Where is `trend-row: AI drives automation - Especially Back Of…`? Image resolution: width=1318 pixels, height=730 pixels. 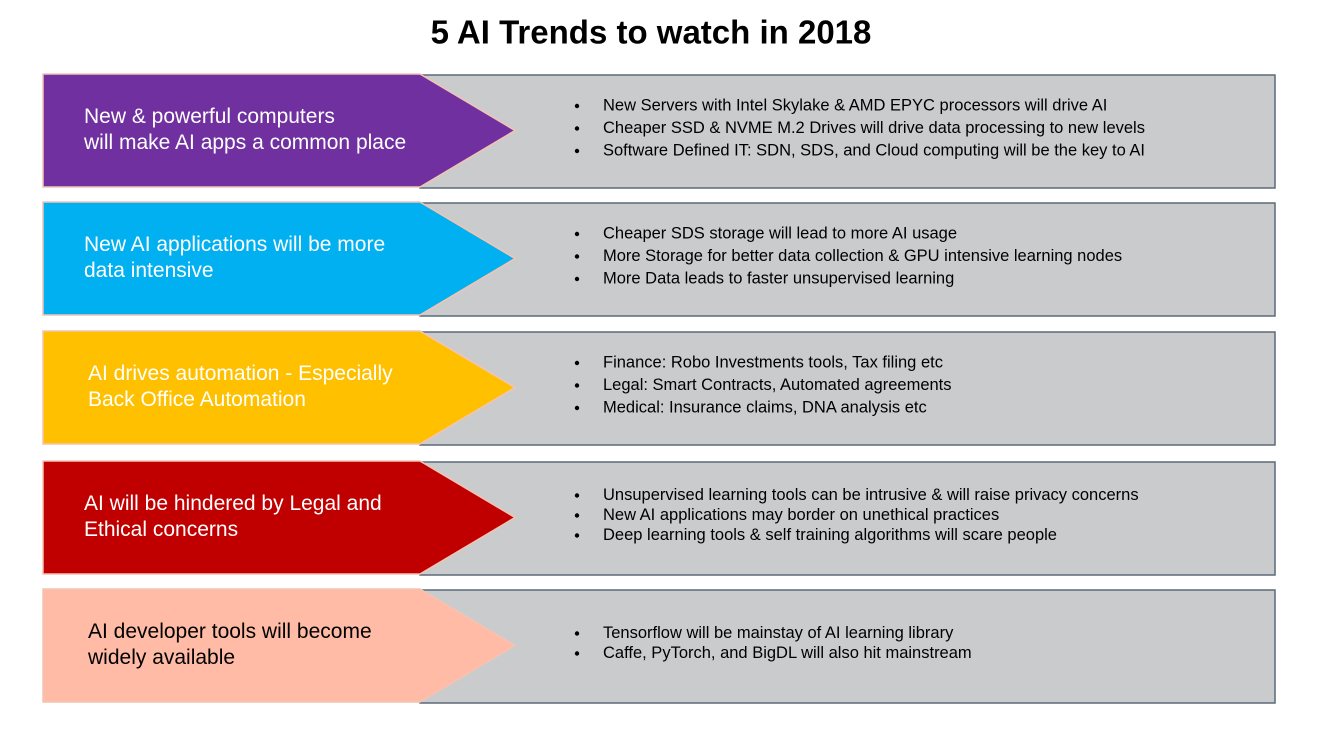
trend-row: AI drives automation - Especially Back Of… is located at coordinates (659, 388).